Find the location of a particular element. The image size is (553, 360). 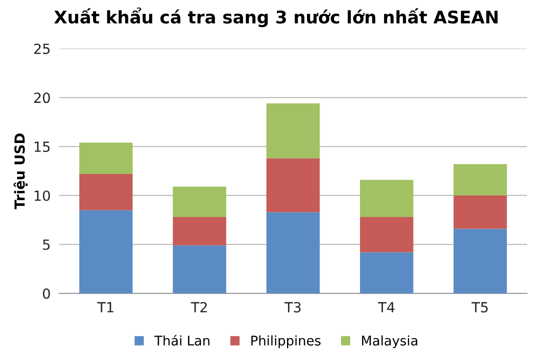

legend-label: Thái Lan is located at coordinates (182, 340).